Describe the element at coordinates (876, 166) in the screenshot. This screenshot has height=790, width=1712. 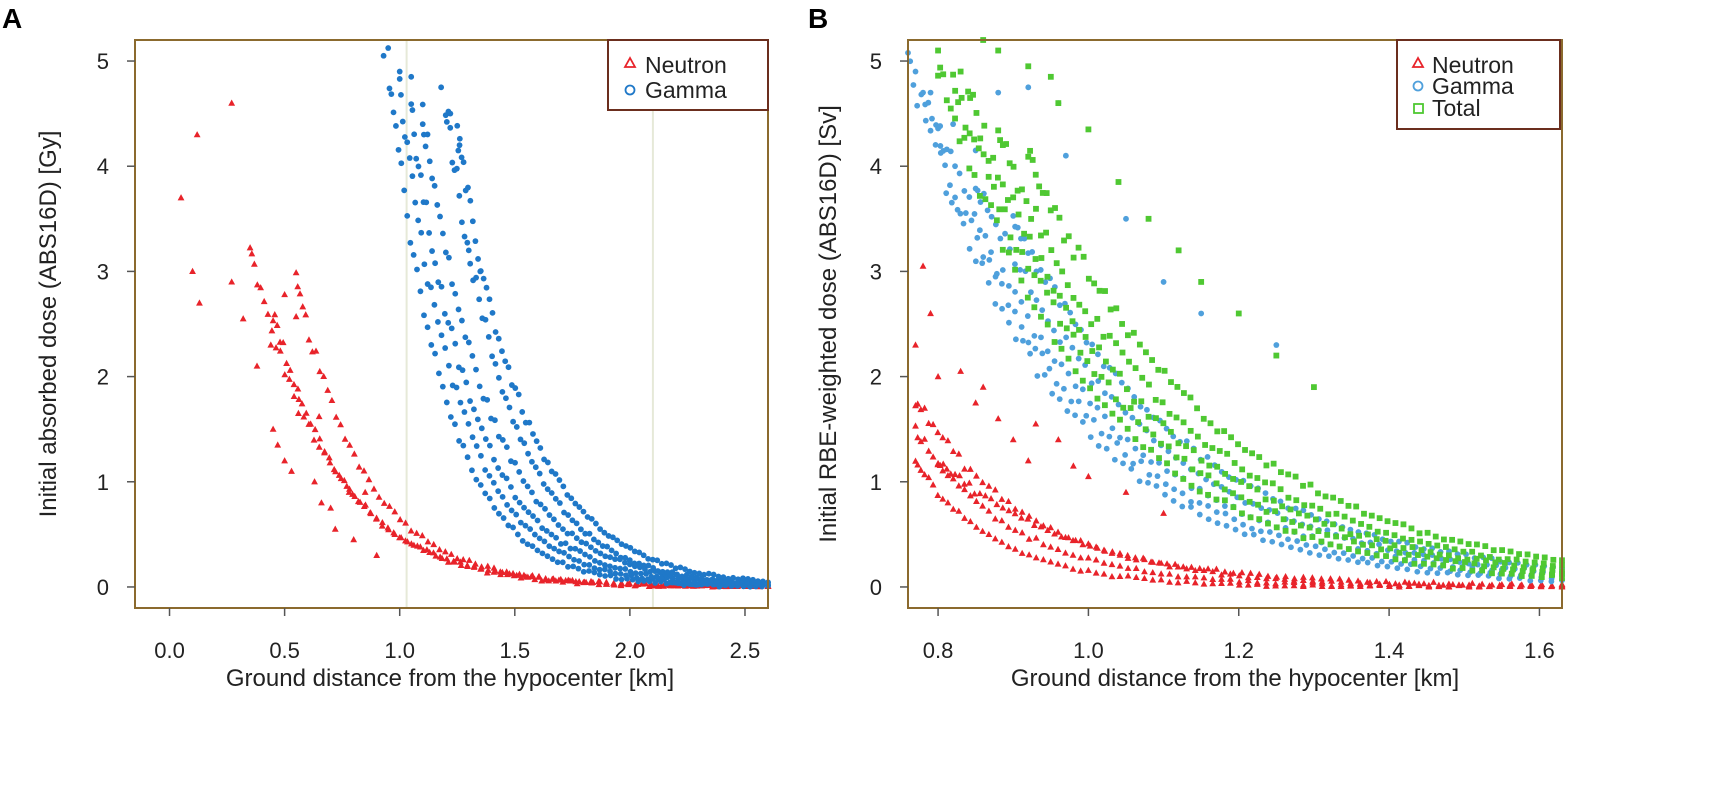
I see `y-tick-label: 4` at that location.